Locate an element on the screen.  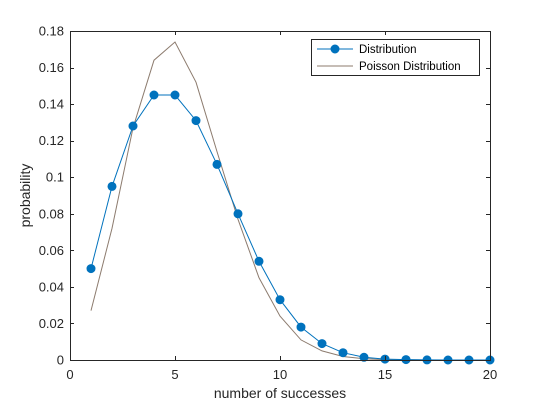
y-tick-label: 0 is located at coordinates (60, 360).